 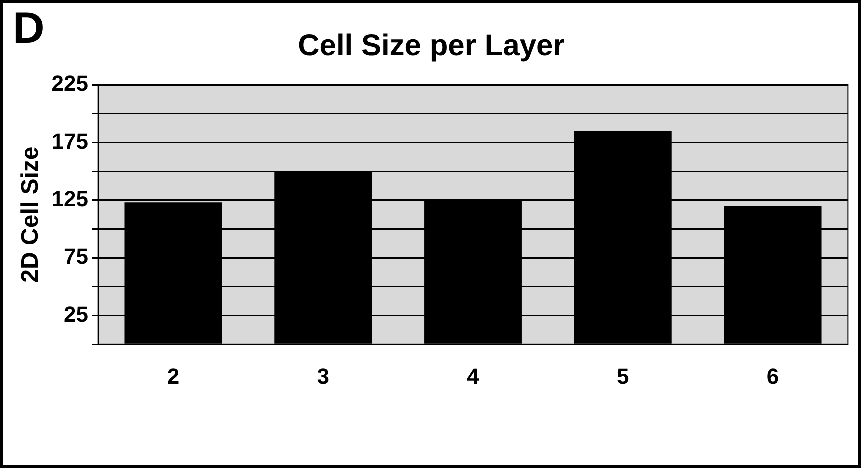 I want to click on chart-title: Cell Size per Layer, so click(x=432, y=45).